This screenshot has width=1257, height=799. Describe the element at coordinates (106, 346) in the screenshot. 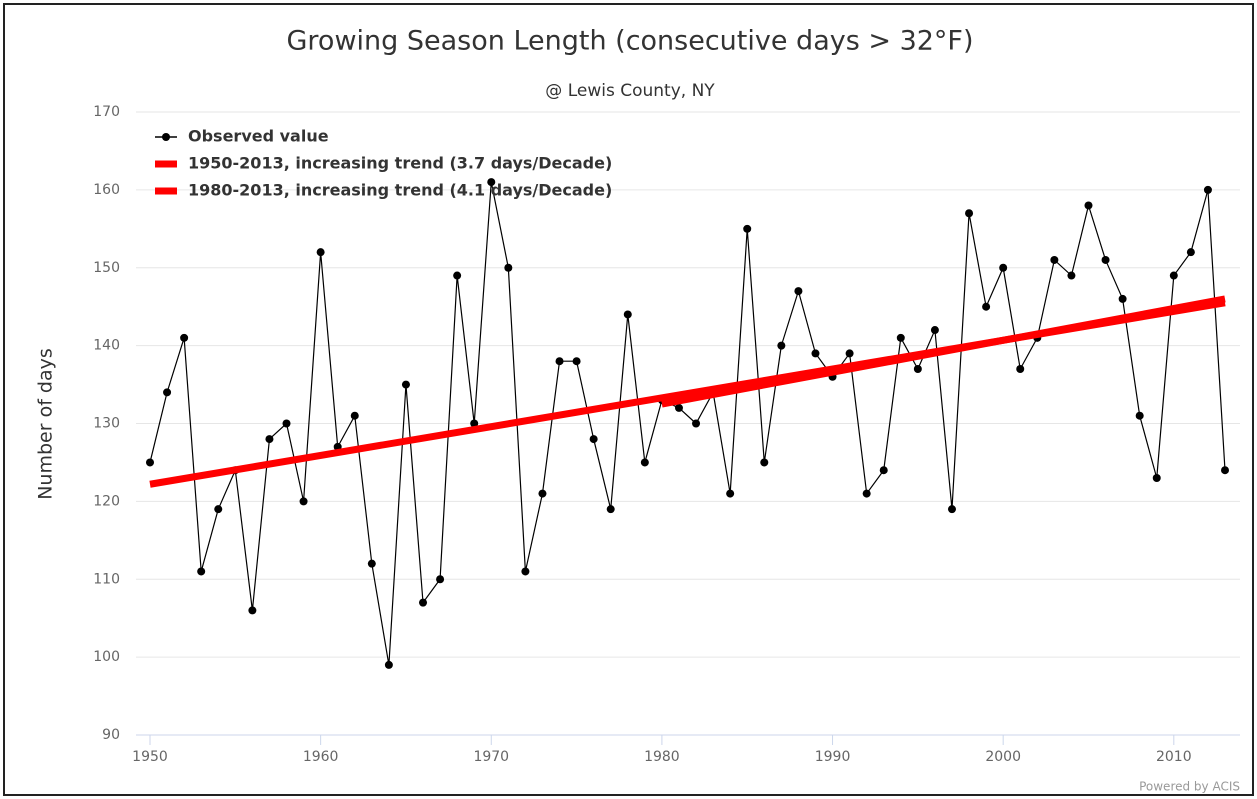

I see `y-tick-label: 140` at that location.